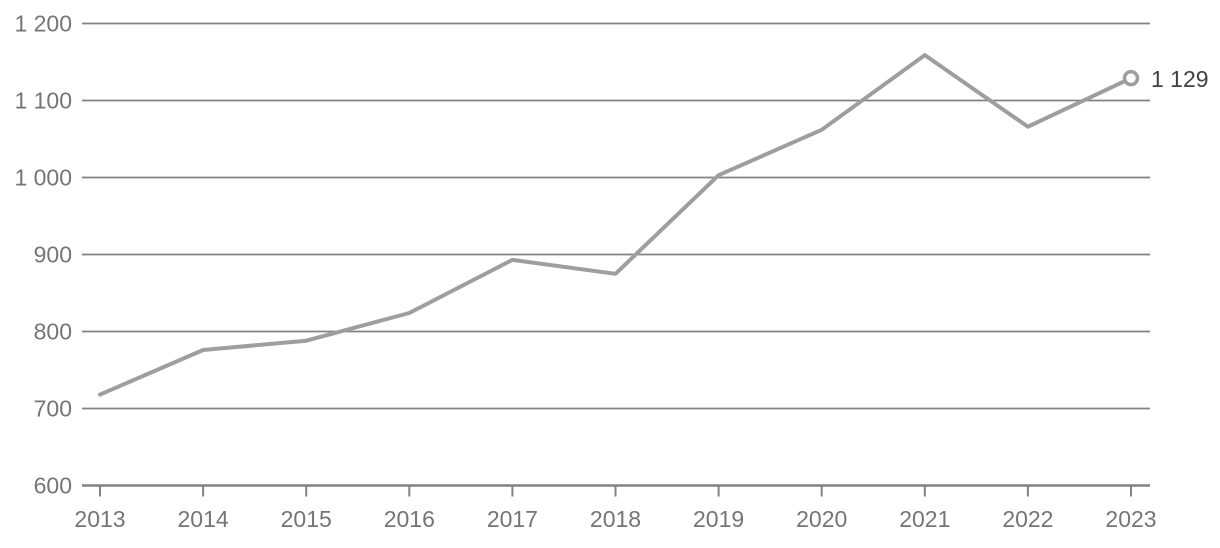  Describe the element at coordinates (43, 178) in the screenshot. I see `y-axis-tick-label: 1 000` at that location.